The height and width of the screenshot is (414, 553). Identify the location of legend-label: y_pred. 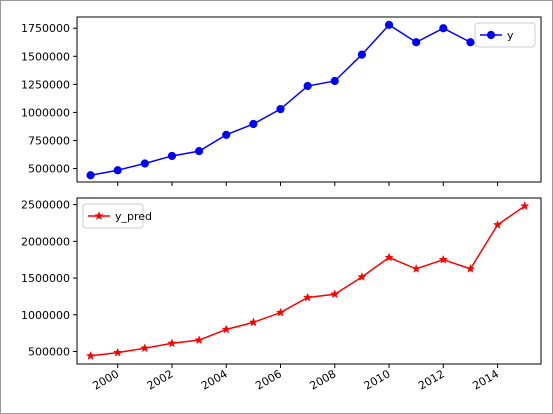
(133, 216).